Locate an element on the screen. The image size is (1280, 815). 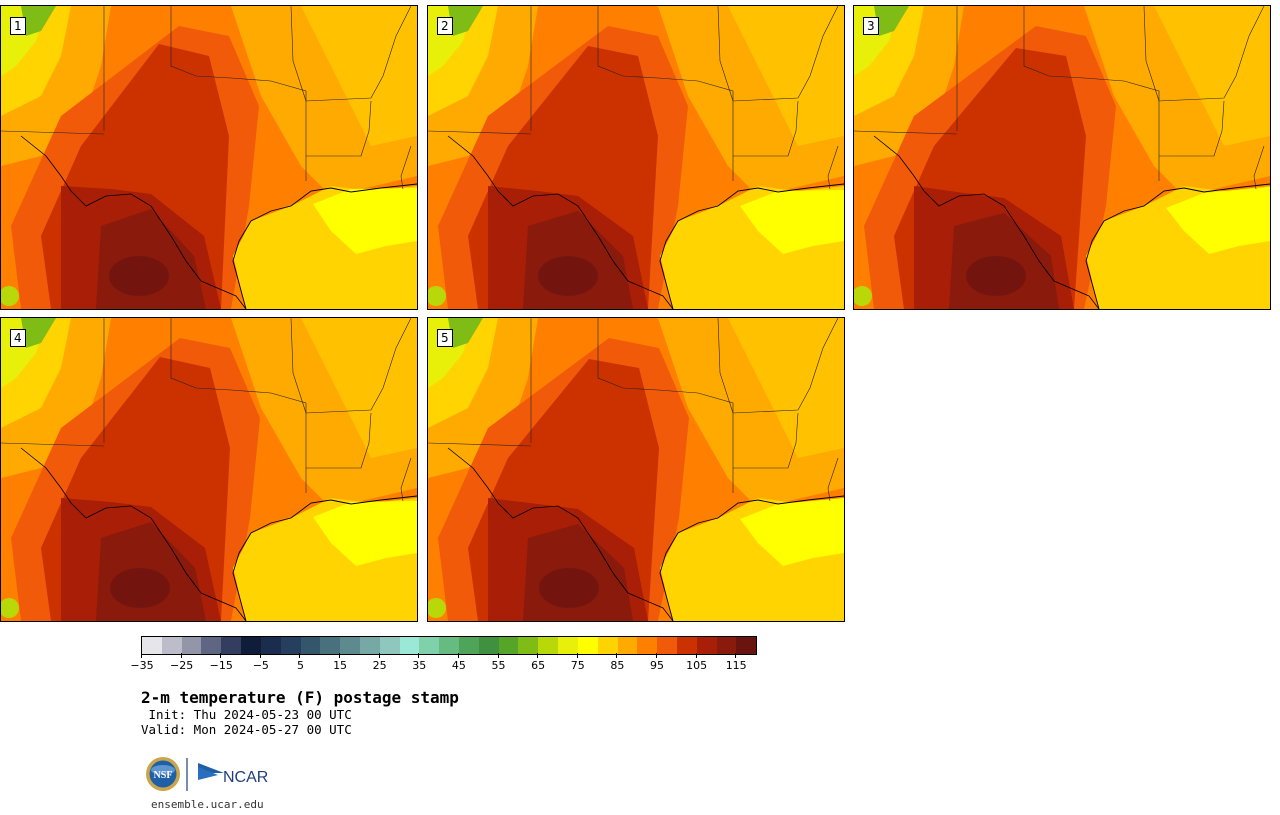
colorbar-tick-label: 25 is located at coordinates (379, 665).